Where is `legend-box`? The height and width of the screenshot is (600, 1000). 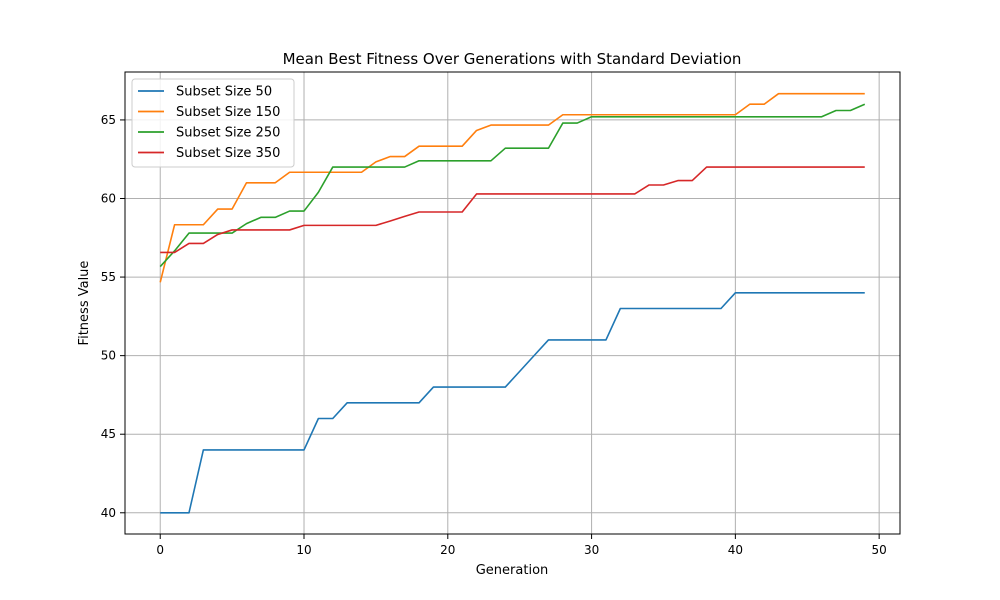 legend-box is located at coordinates (213, 123).